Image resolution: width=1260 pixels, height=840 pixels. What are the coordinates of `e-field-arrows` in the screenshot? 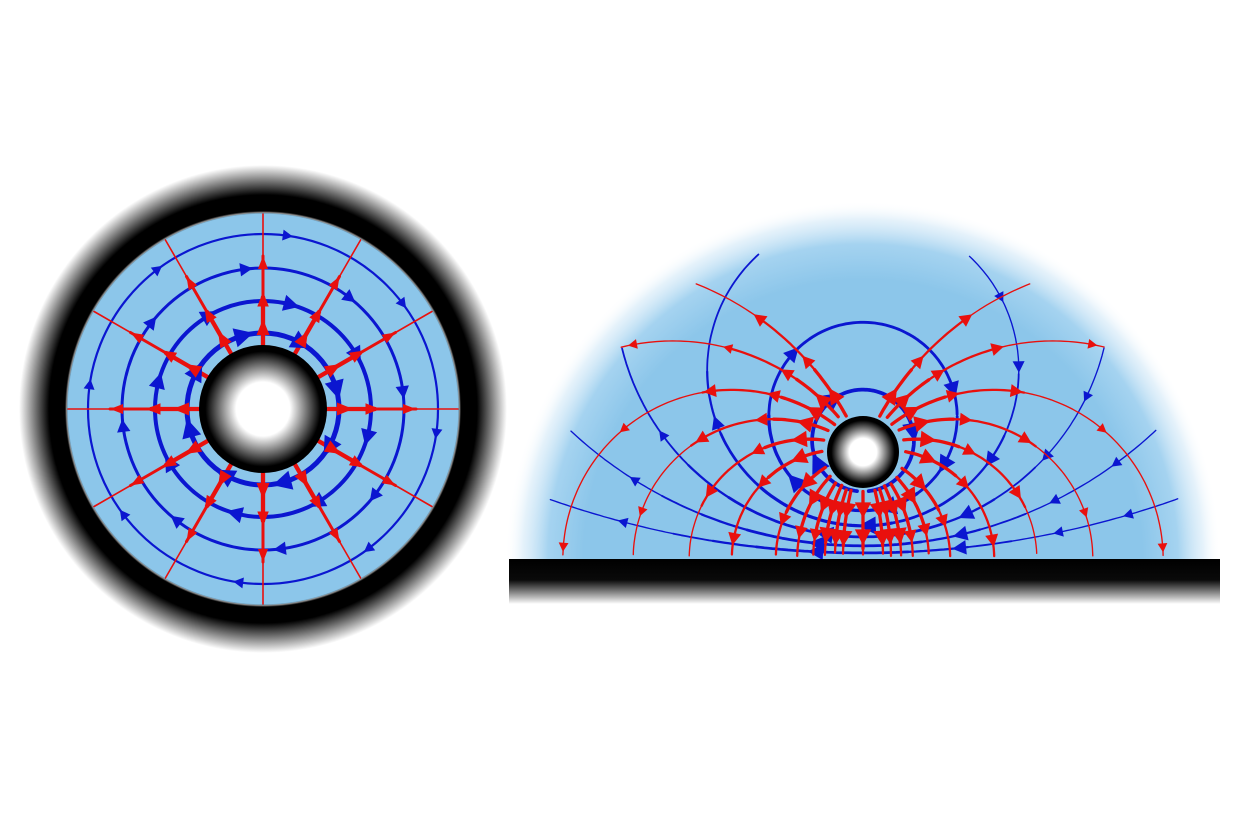 It's located at (863, 433).